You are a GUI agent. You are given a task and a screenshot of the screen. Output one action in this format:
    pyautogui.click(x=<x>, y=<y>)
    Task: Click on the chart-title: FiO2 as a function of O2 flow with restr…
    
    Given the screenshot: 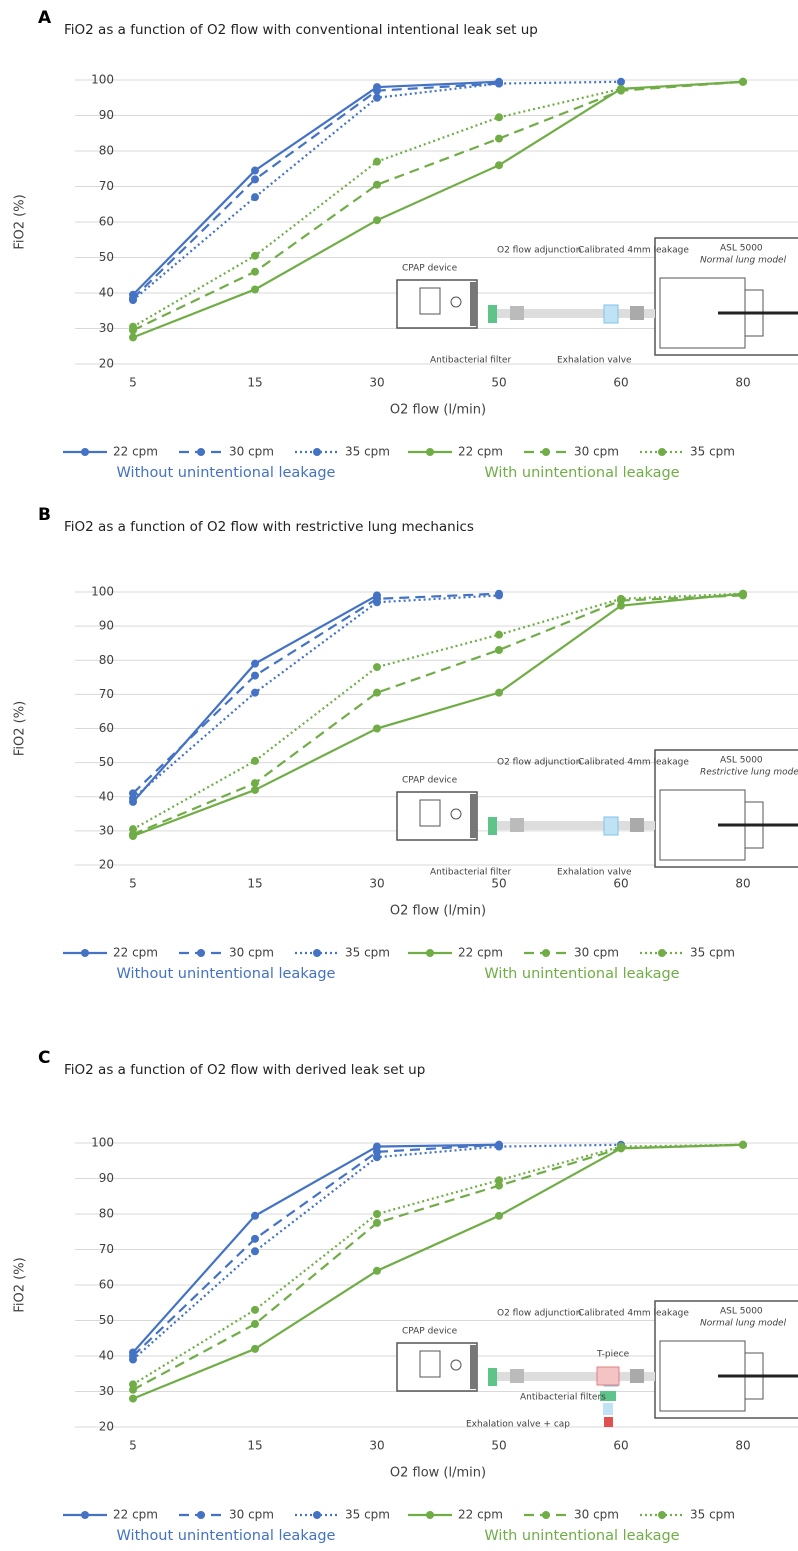 What is the action you would take?
    pyautogui.click(x=269, y=527)
    